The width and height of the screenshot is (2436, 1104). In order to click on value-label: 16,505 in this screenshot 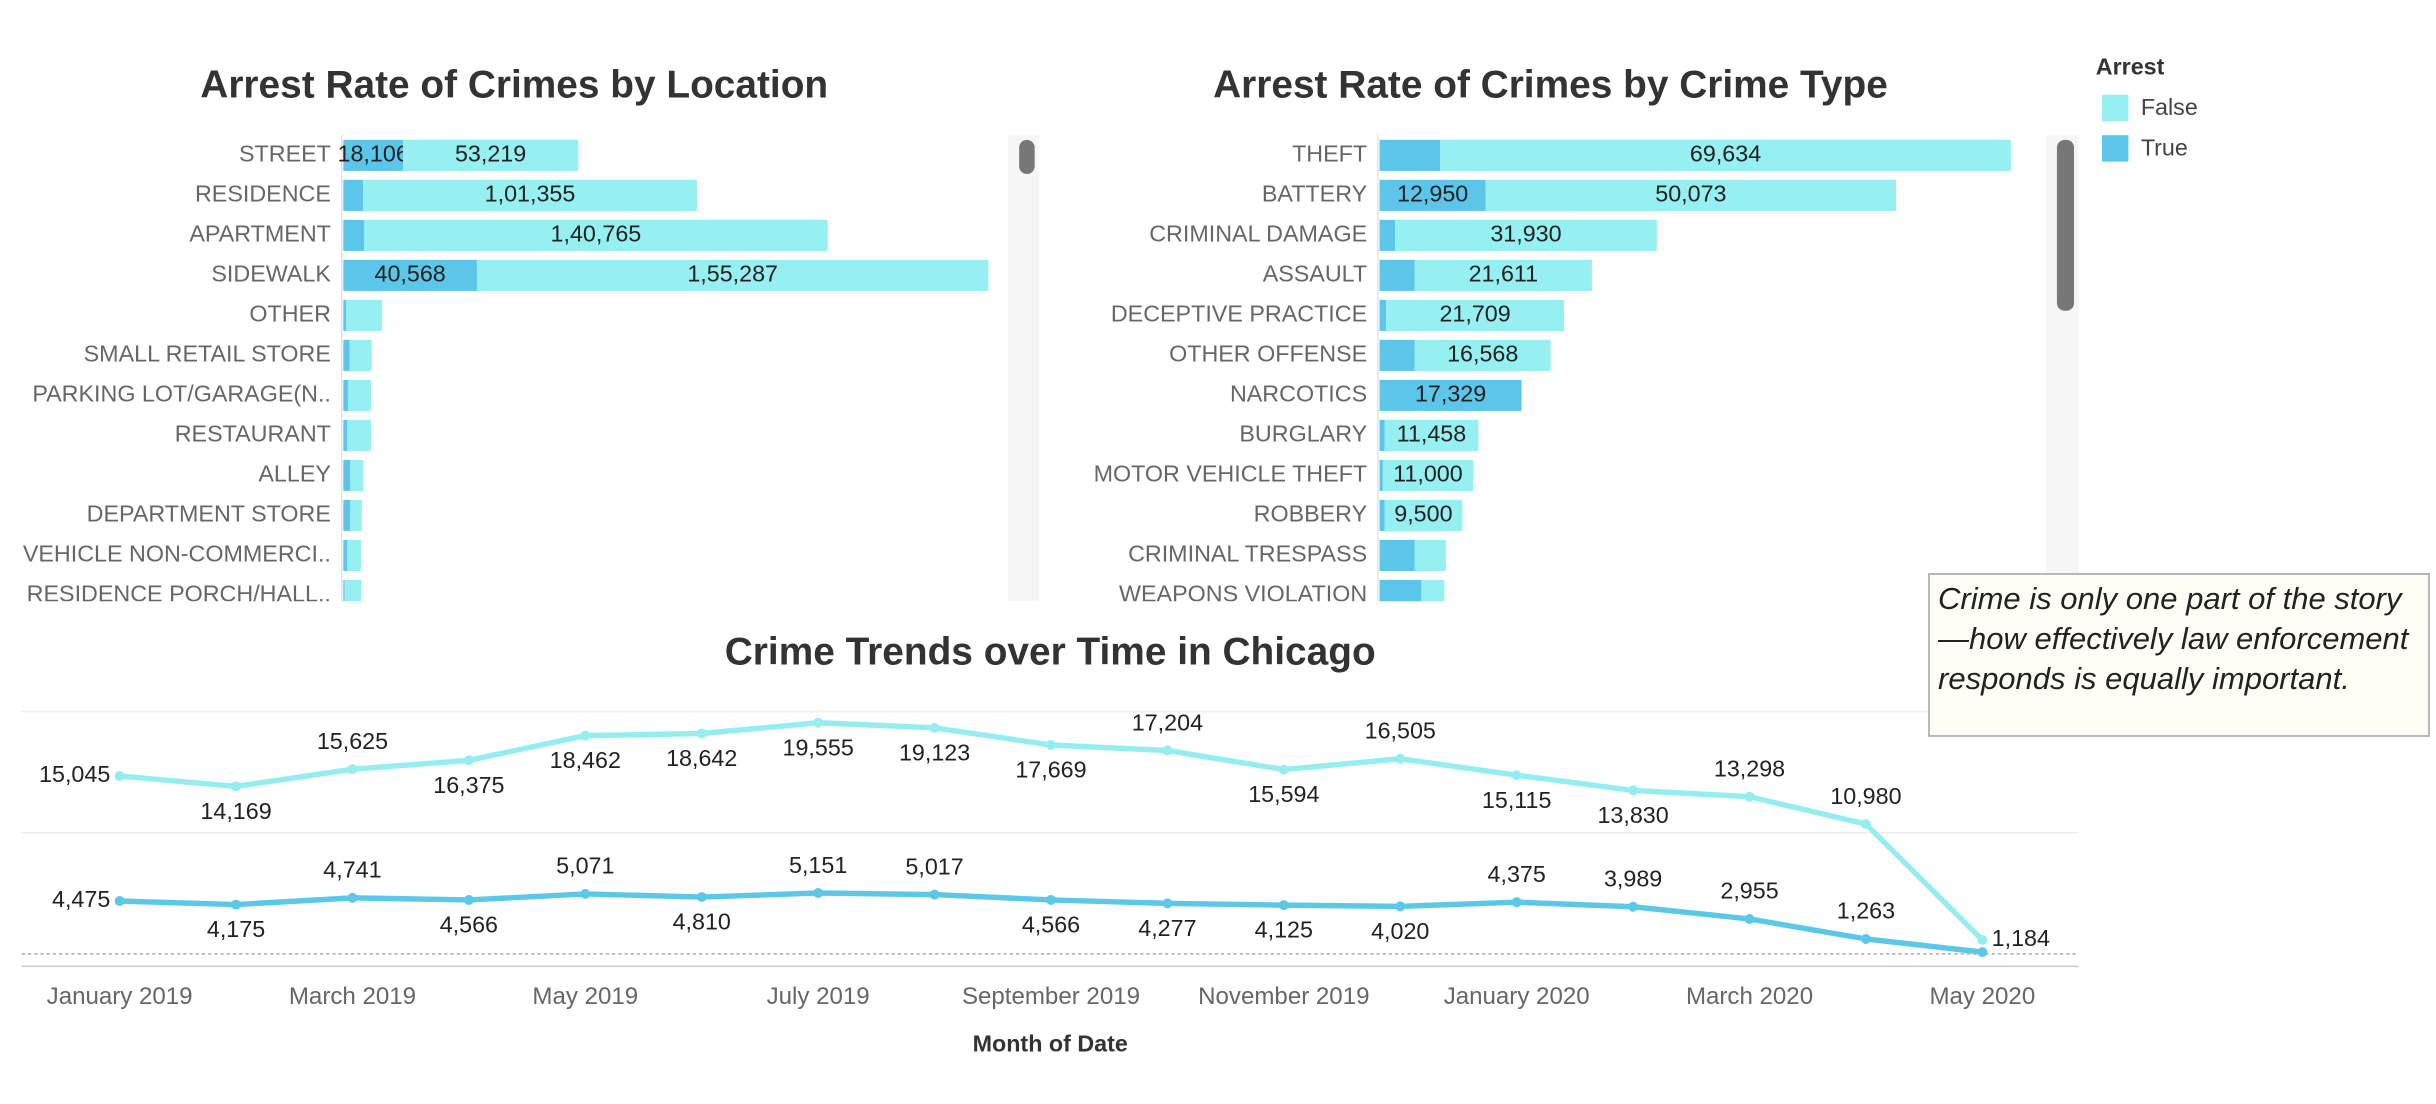, I will do `click(1400, 731)`.